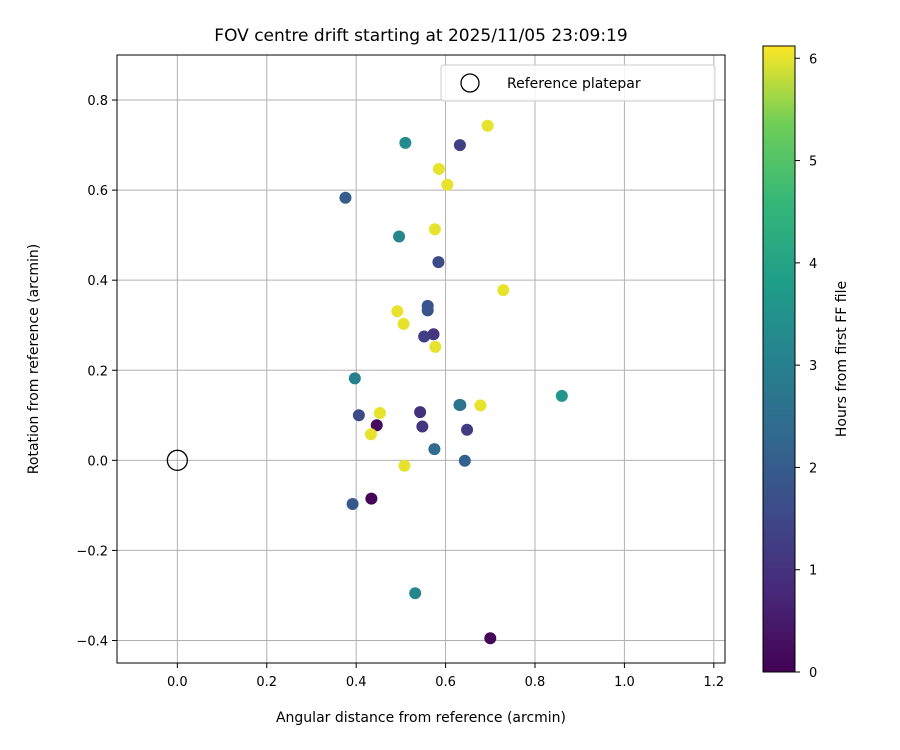 Image resolution: width=900 pixels, height=750 pixels. Describe the element at coordinates (713, 682) in the screenshot. I see `x-tick-label: 1.2` at that location.